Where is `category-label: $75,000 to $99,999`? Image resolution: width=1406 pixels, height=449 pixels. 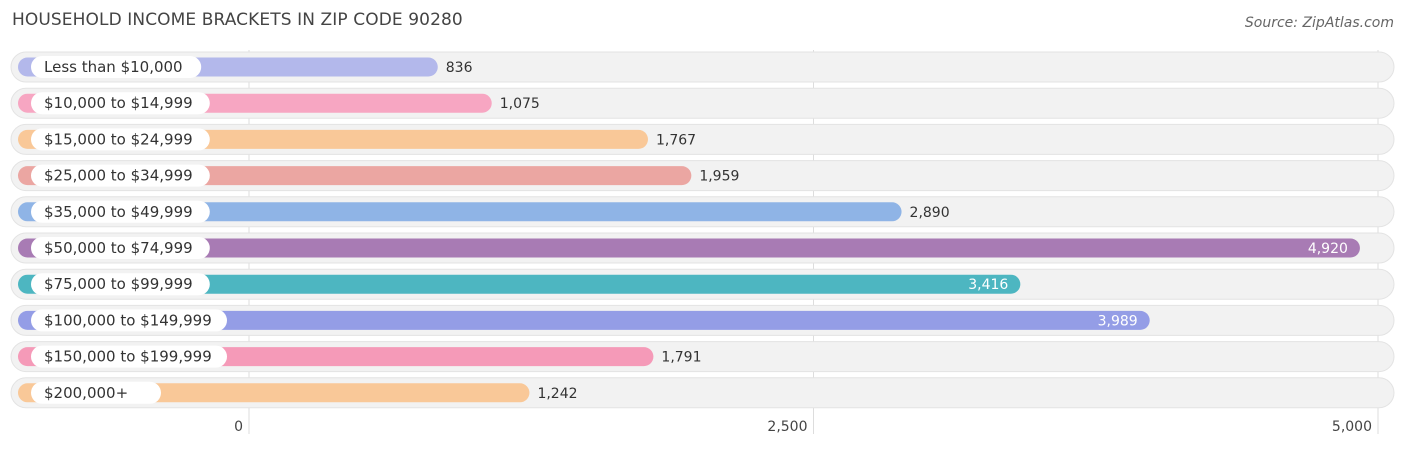 category-label: $75,000 to $99,999 is located at coordinates (118, 284).